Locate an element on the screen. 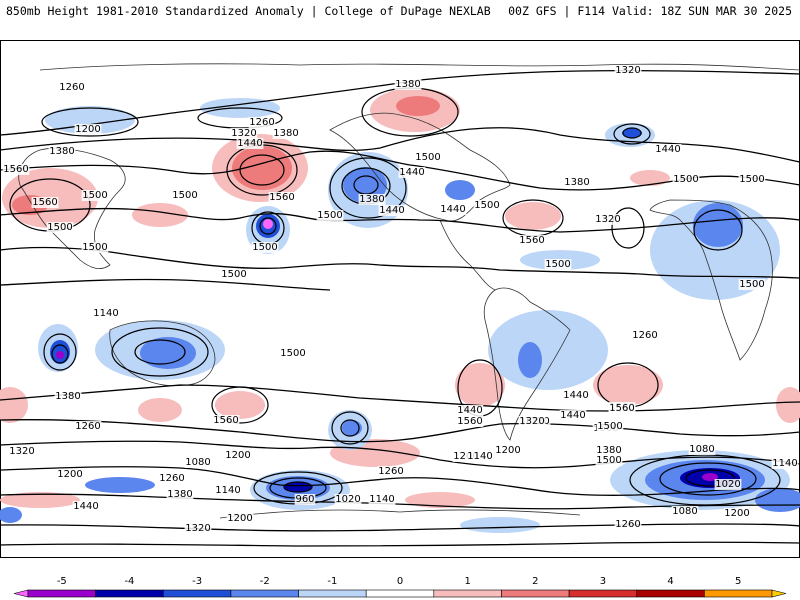 This screenshot has height=600, width=800. colorbar-arrow-right is located at coordinates (779, 593).